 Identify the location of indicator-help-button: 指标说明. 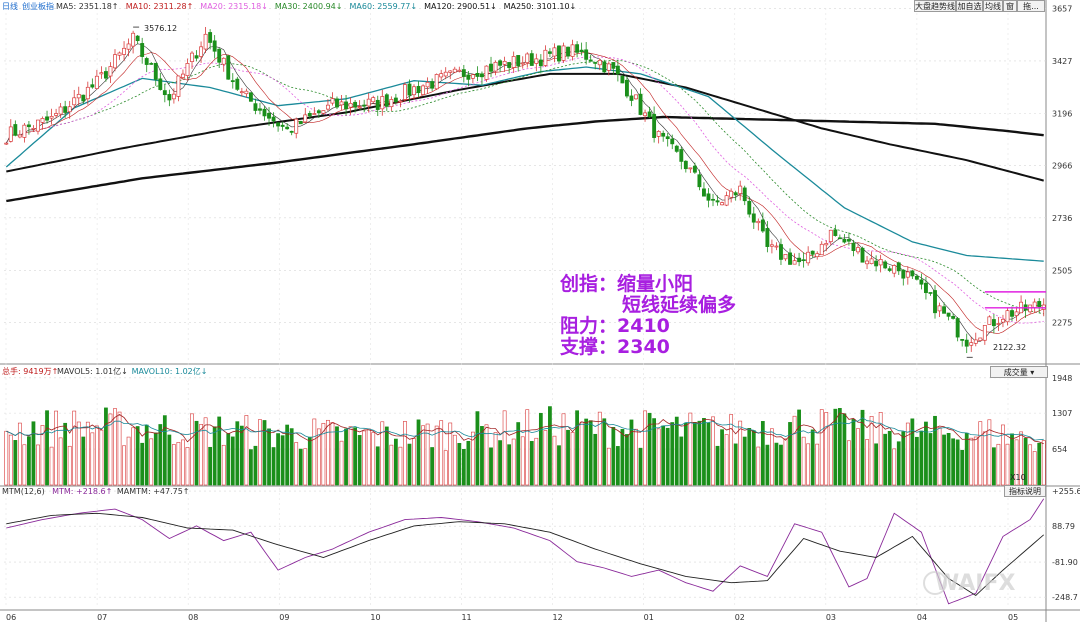
(1025, 491).